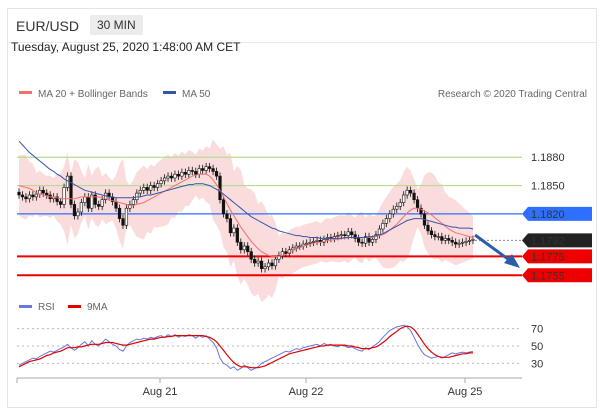  What do you see at coordinates (465, 392) in the screenshot?
I see `x-tick-label: Aug 25` at bounding box center [465, 392].